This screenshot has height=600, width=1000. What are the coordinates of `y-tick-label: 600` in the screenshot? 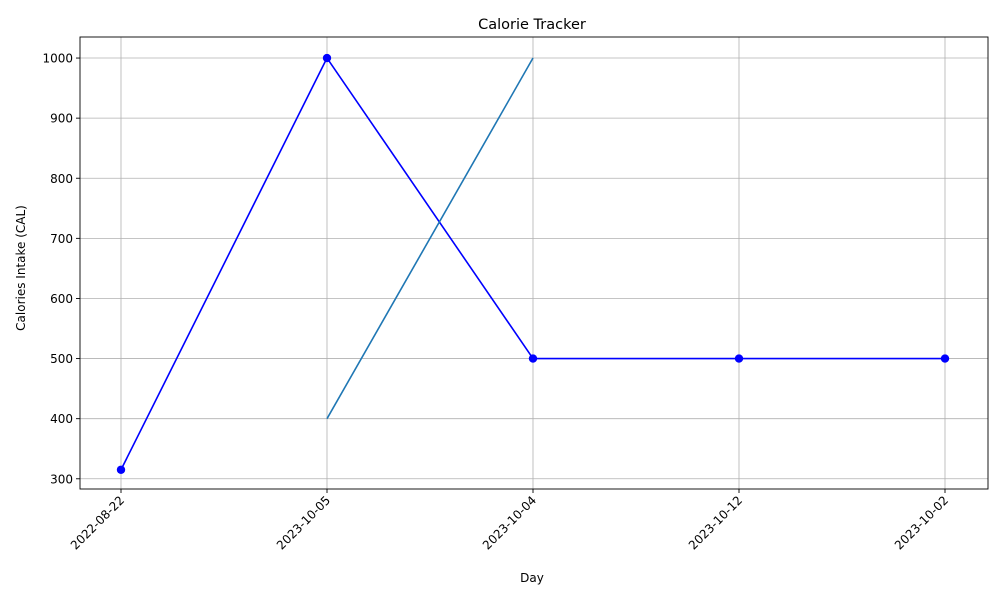 It's located at (61, 299).